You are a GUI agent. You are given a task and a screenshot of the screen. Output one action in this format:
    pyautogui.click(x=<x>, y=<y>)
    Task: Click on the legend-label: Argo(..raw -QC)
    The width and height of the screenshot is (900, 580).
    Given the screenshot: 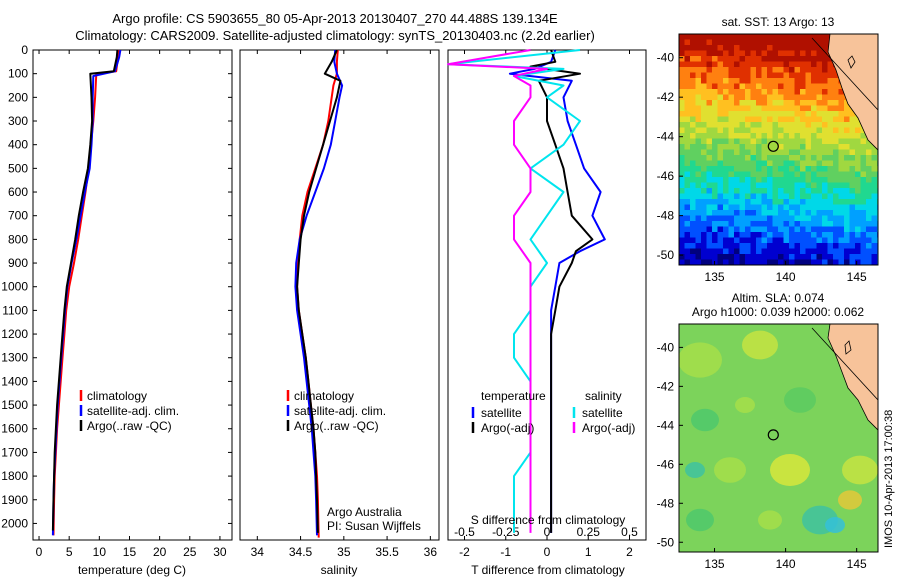 What is the action you would take?
    pyautogui.click(x=336, y=426)
    